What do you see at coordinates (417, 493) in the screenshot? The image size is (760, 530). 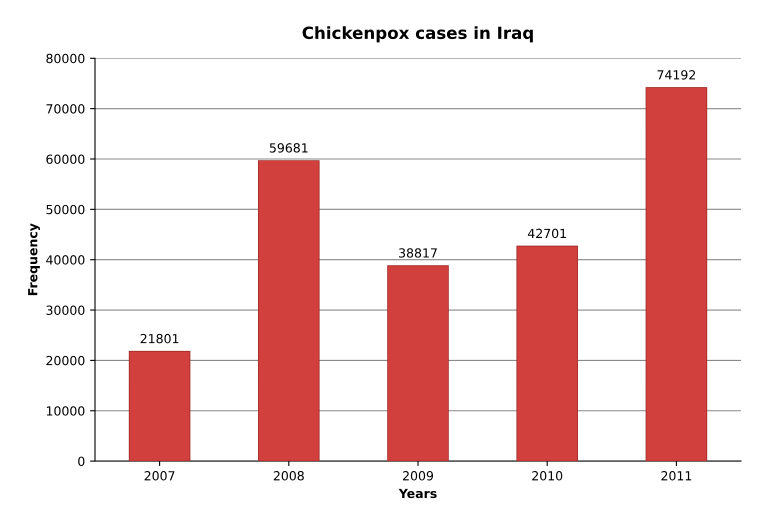 I see `x-axis-title: Years` at bounding box center [417, 493].